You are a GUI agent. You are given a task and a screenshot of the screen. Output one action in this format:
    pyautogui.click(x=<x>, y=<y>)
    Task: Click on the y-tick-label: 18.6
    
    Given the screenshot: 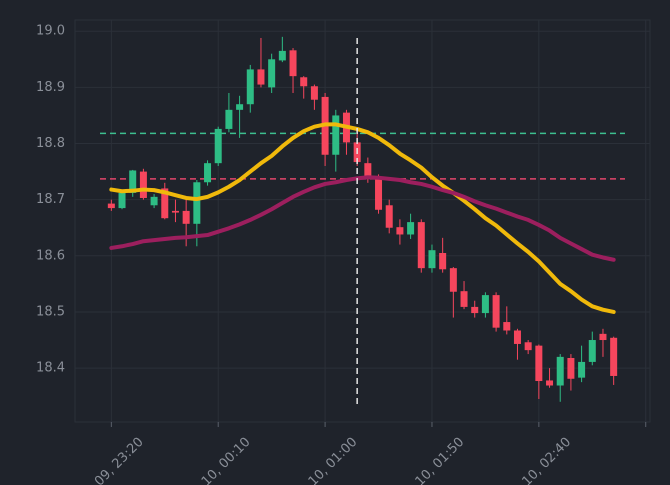 What is the action you would take?
    pyautogui.click(x=50, y=255)
    